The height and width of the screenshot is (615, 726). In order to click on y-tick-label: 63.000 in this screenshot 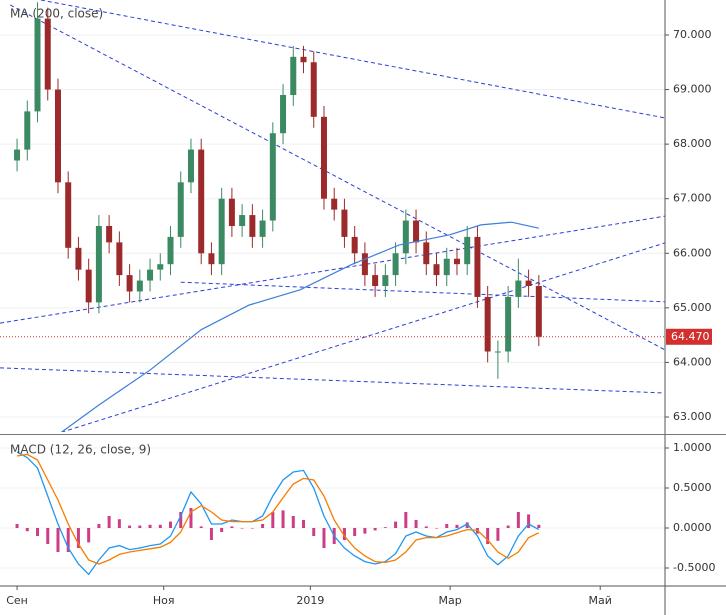, I will do `click(692, 416)`.